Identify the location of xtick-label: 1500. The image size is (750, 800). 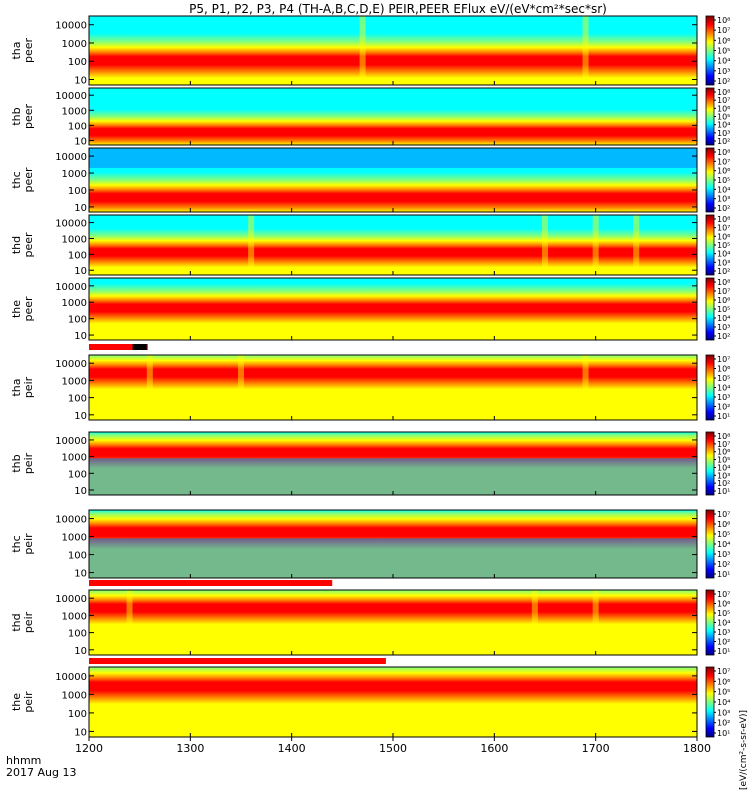
(393, 748).